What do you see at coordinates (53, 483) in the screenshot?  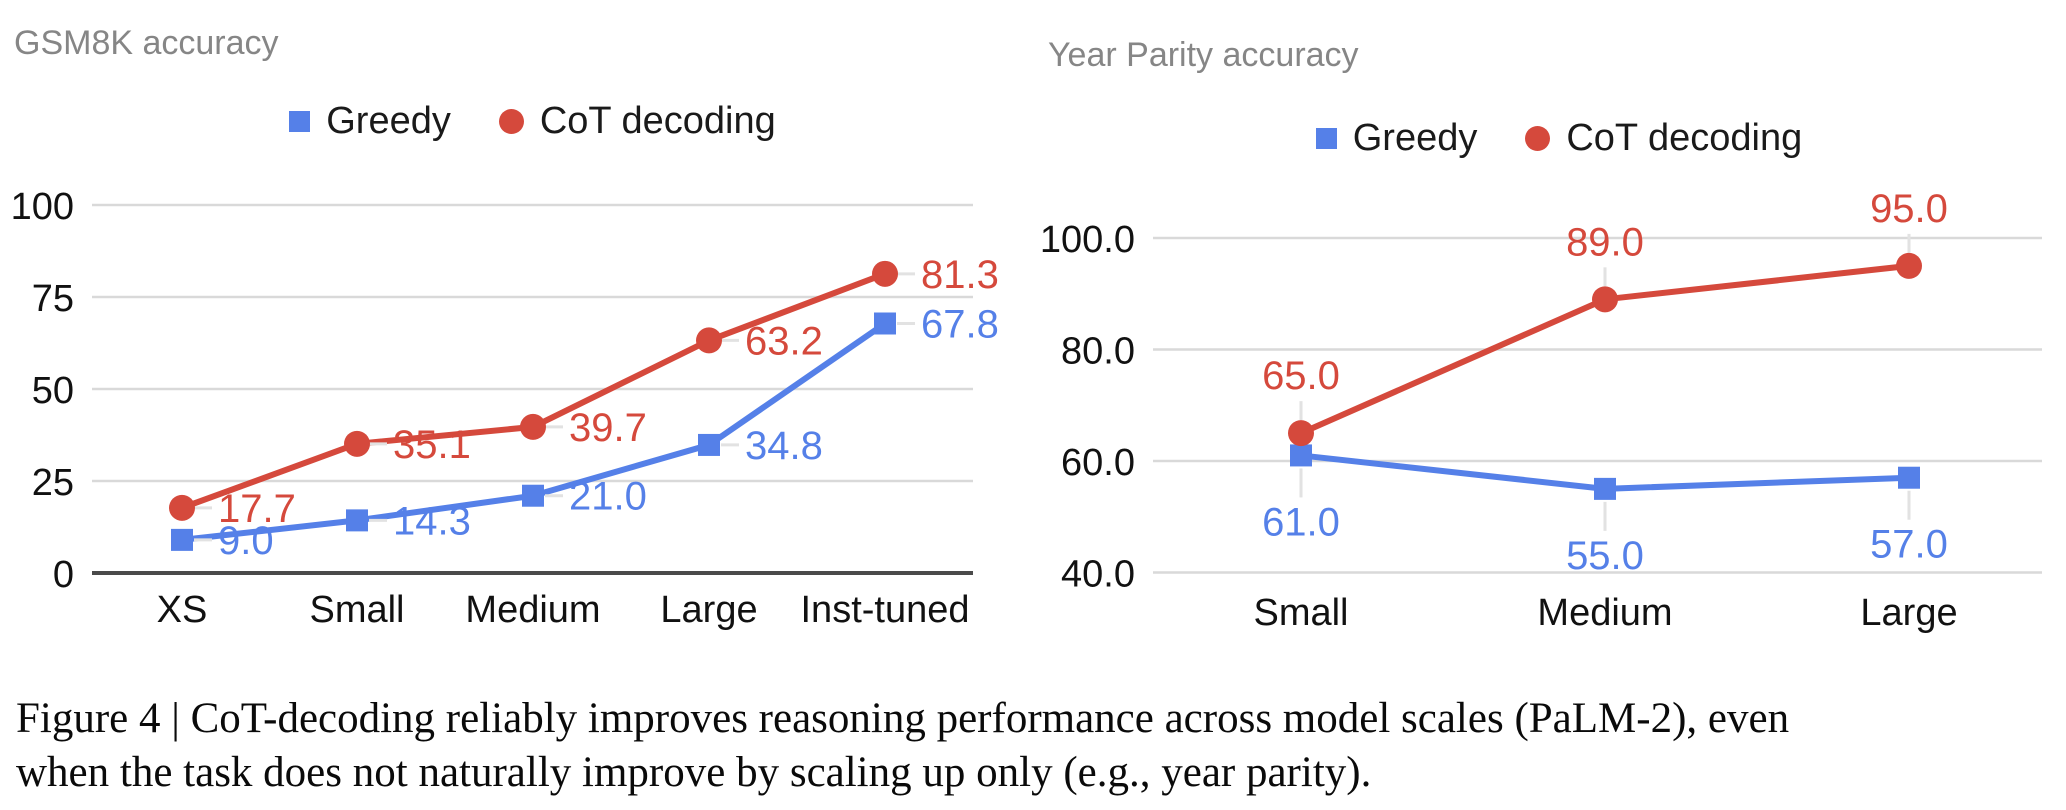 I see `y-tick-label: 25` at bounding box center [53, 483].